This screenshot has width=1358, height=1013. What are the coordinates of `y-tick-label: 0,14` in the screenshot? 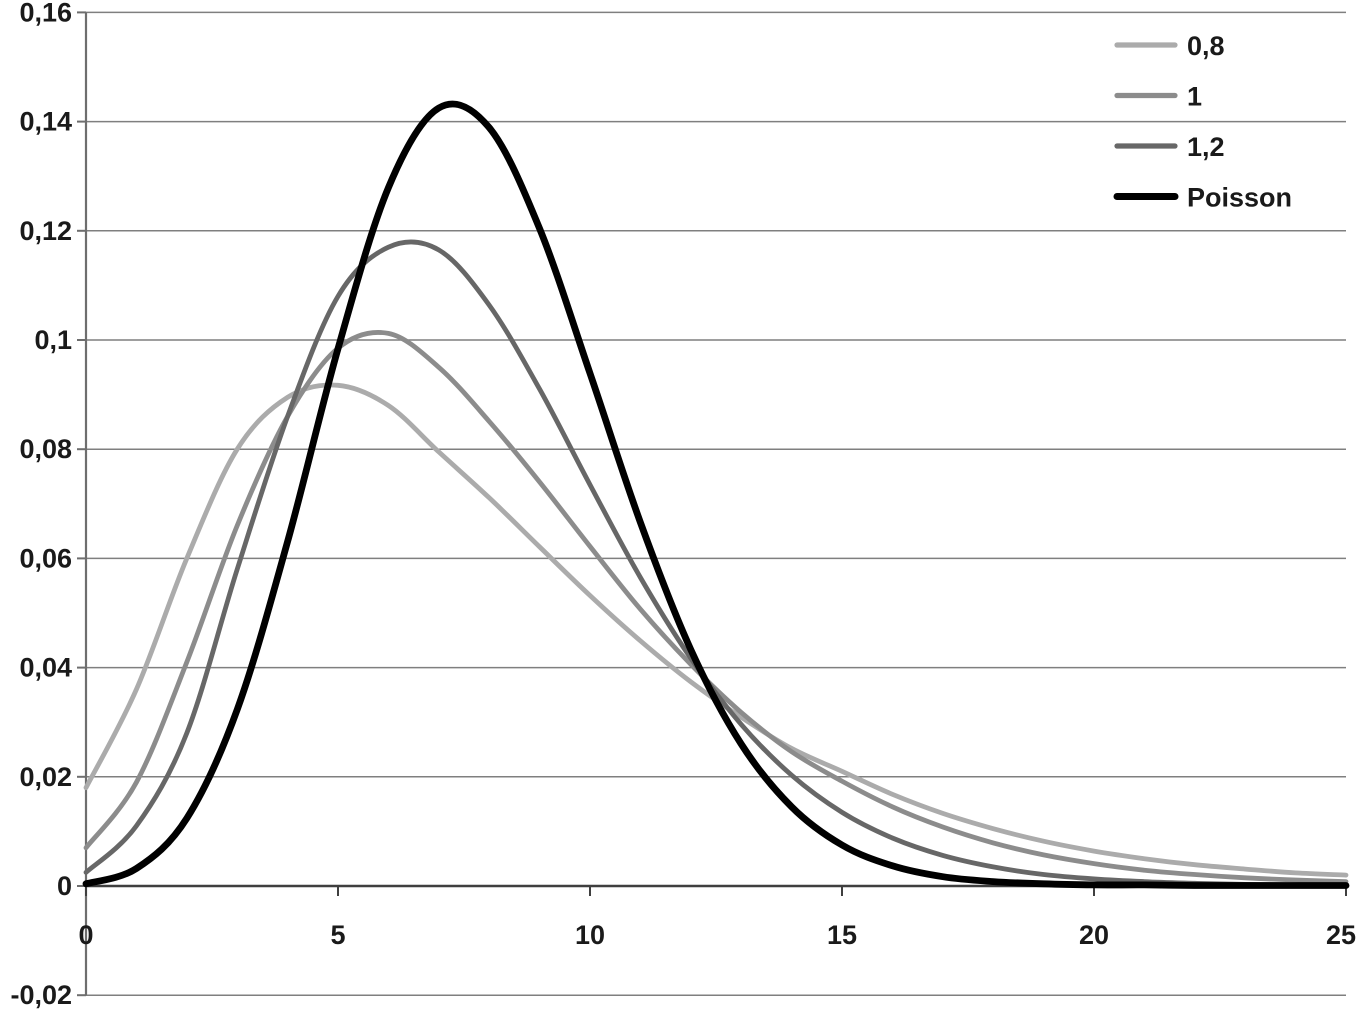 It's located at (45, 122).